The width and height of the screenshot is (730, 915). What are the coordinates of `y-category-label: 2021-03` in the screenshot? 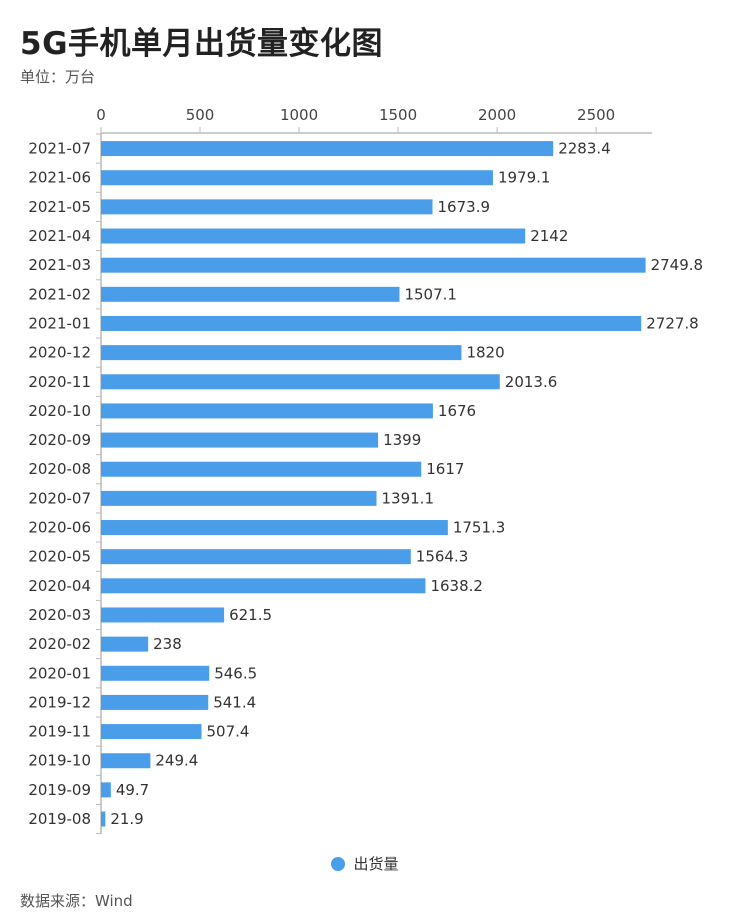 It's located at (59, 265).